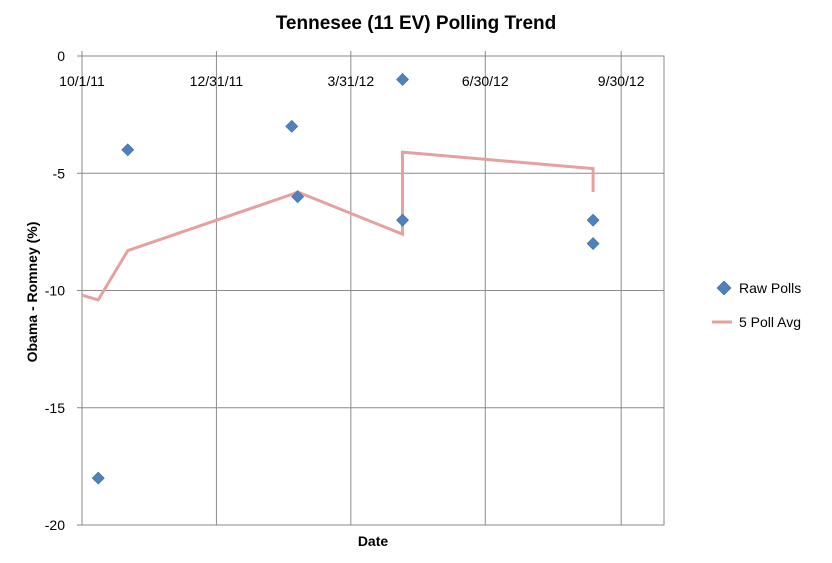  I want to click on y-axis: 0 -5 -10 -15 -20, so click(63, 290).